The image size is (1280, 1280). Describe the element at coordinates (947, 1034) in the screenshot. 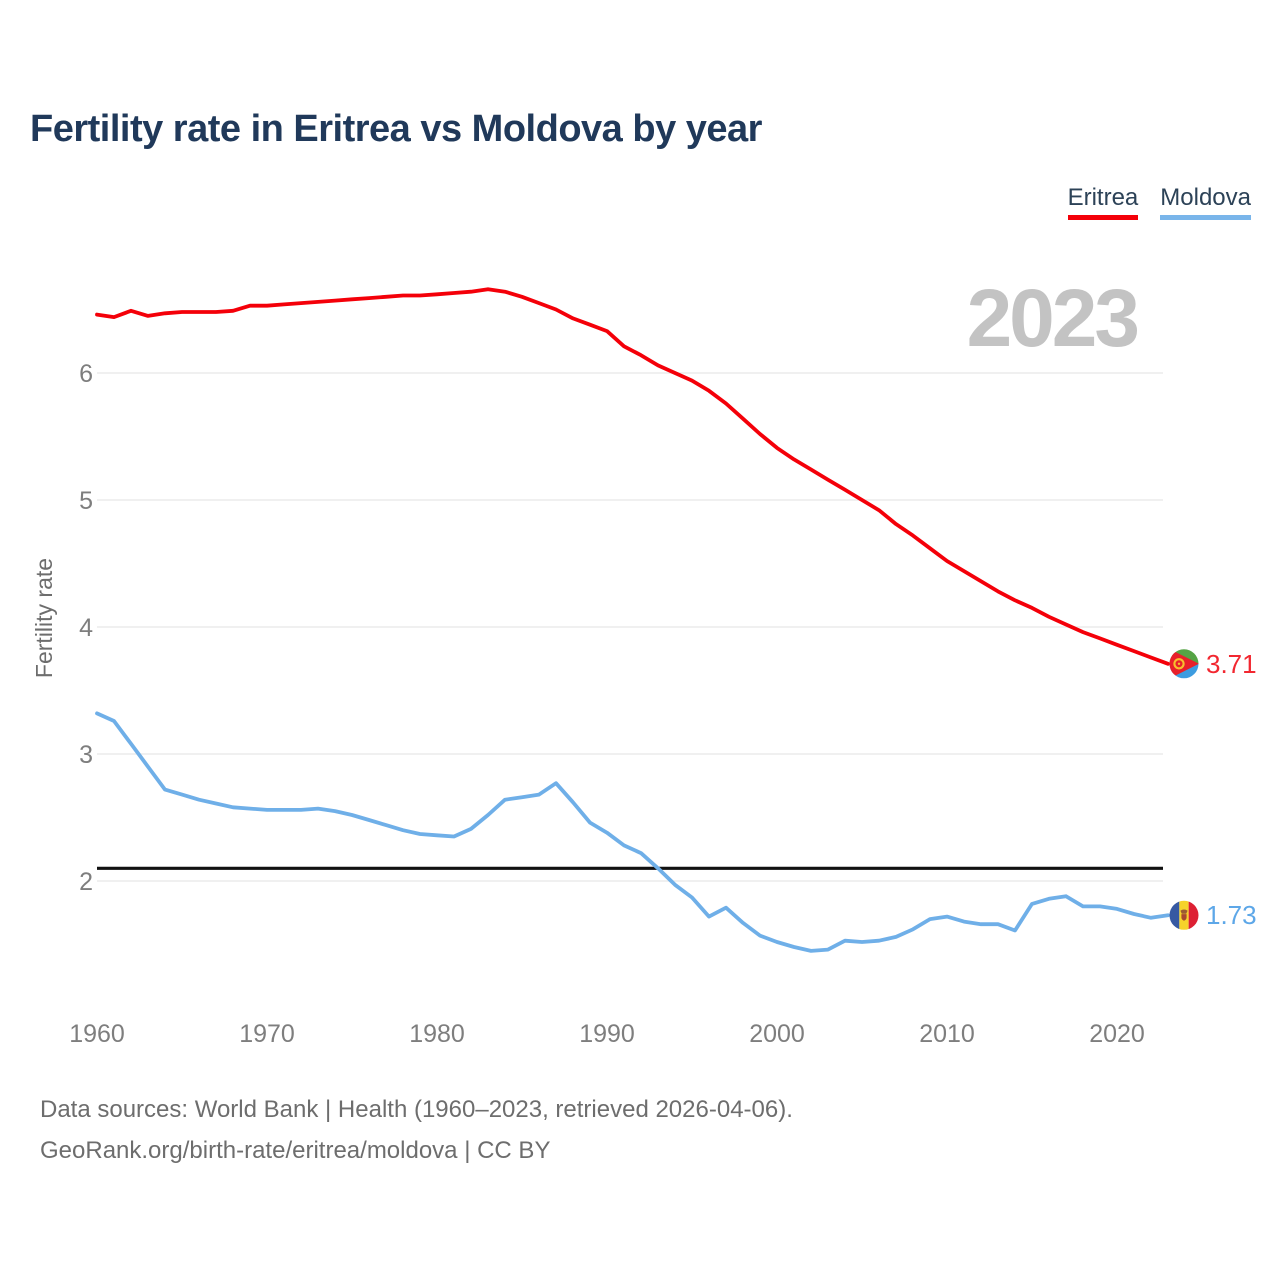

I see `x-tick-2010: 2010` at that location.